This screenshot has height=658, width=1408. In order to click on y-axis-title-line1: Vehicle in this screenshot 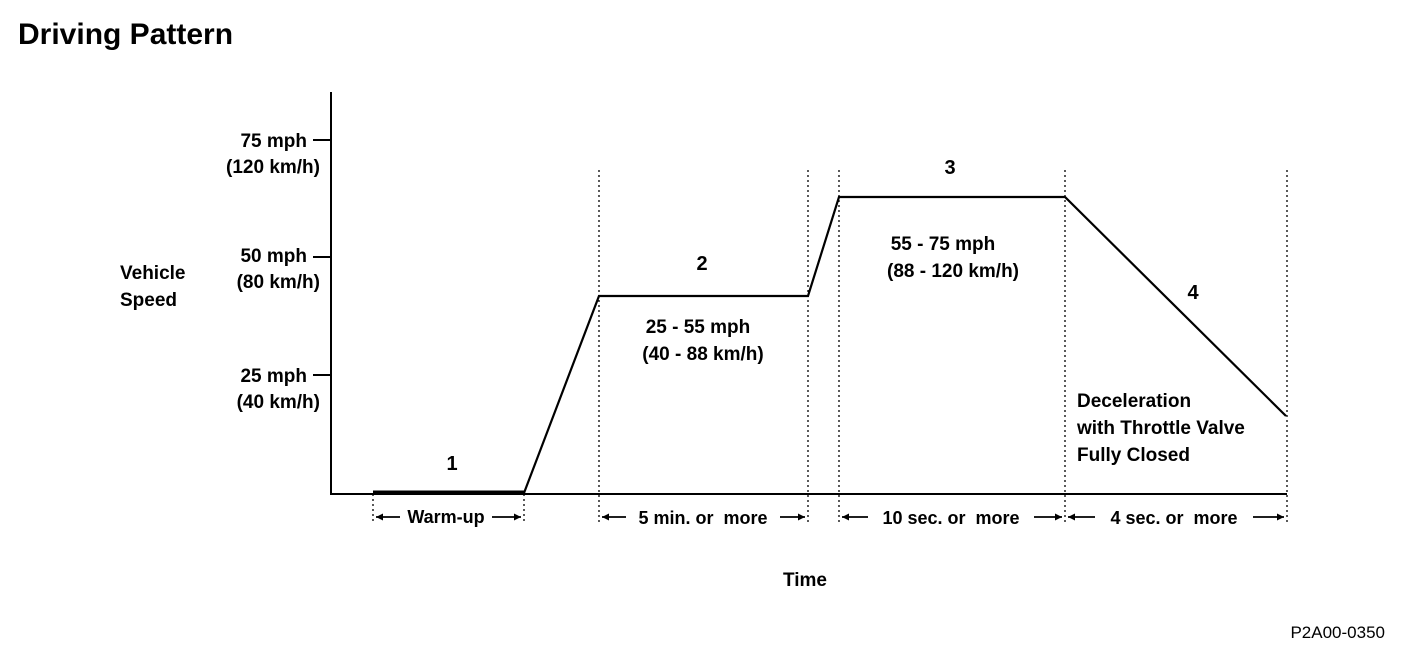, I will do `click(153, 273)`.